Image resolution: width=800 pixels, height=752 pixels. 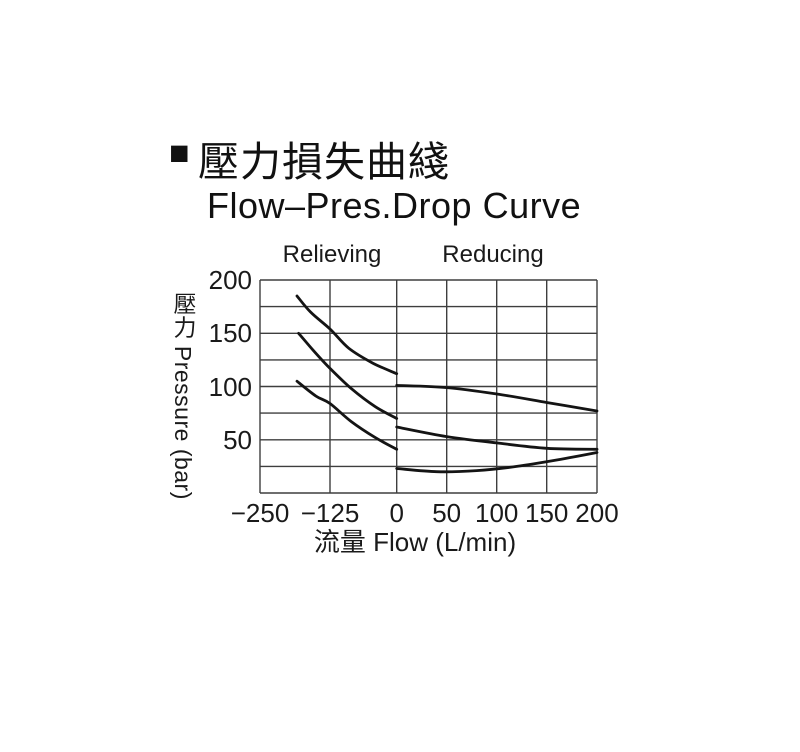 What do you see at coordinates (496, 513) in the screenshot?
I see `x-tick-label: 100` at bounding box center [496, 513].